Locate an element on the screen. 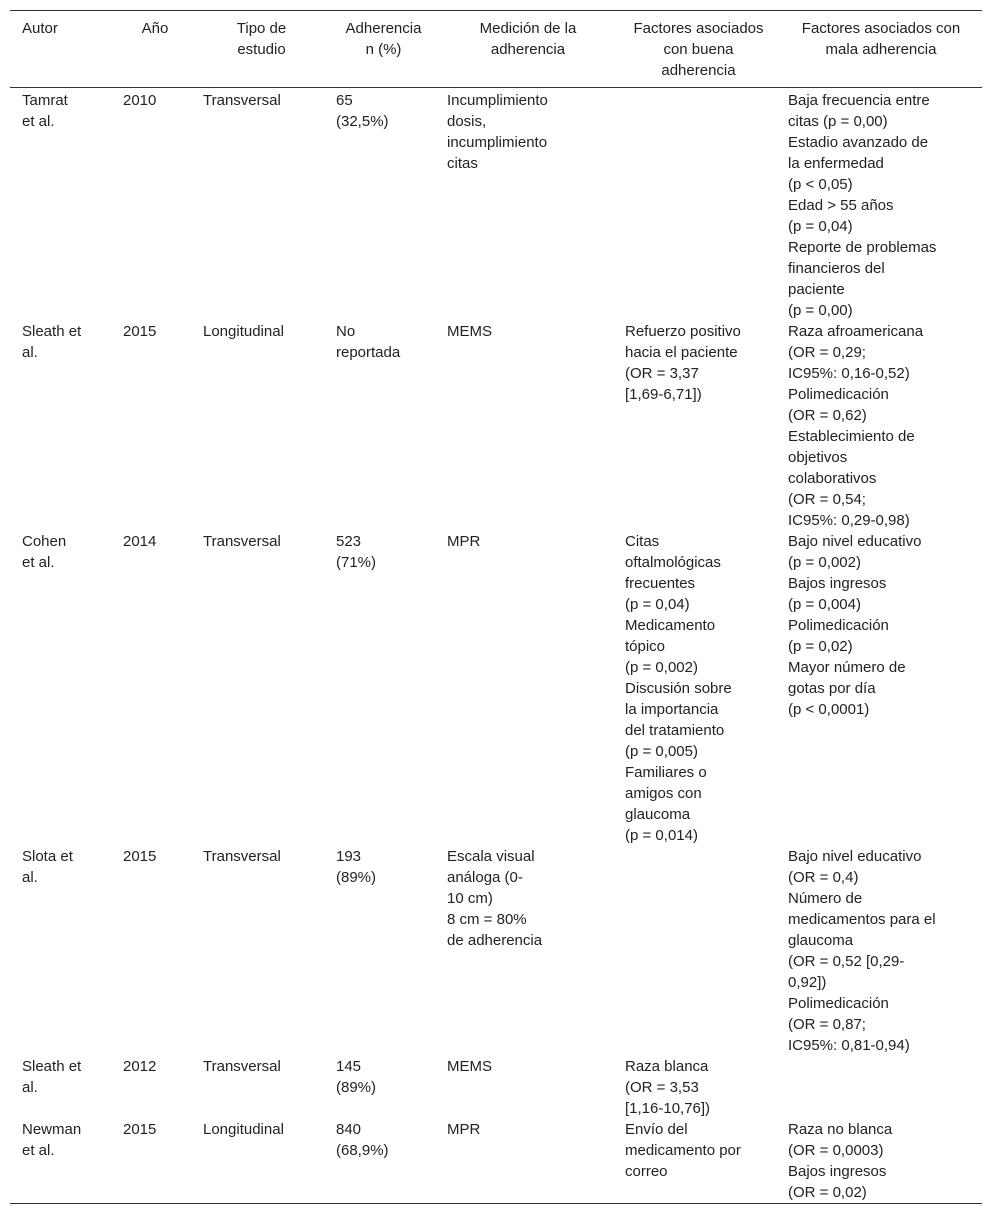  cell-line: (p = 0,004) is located at coordinates (824, 604).